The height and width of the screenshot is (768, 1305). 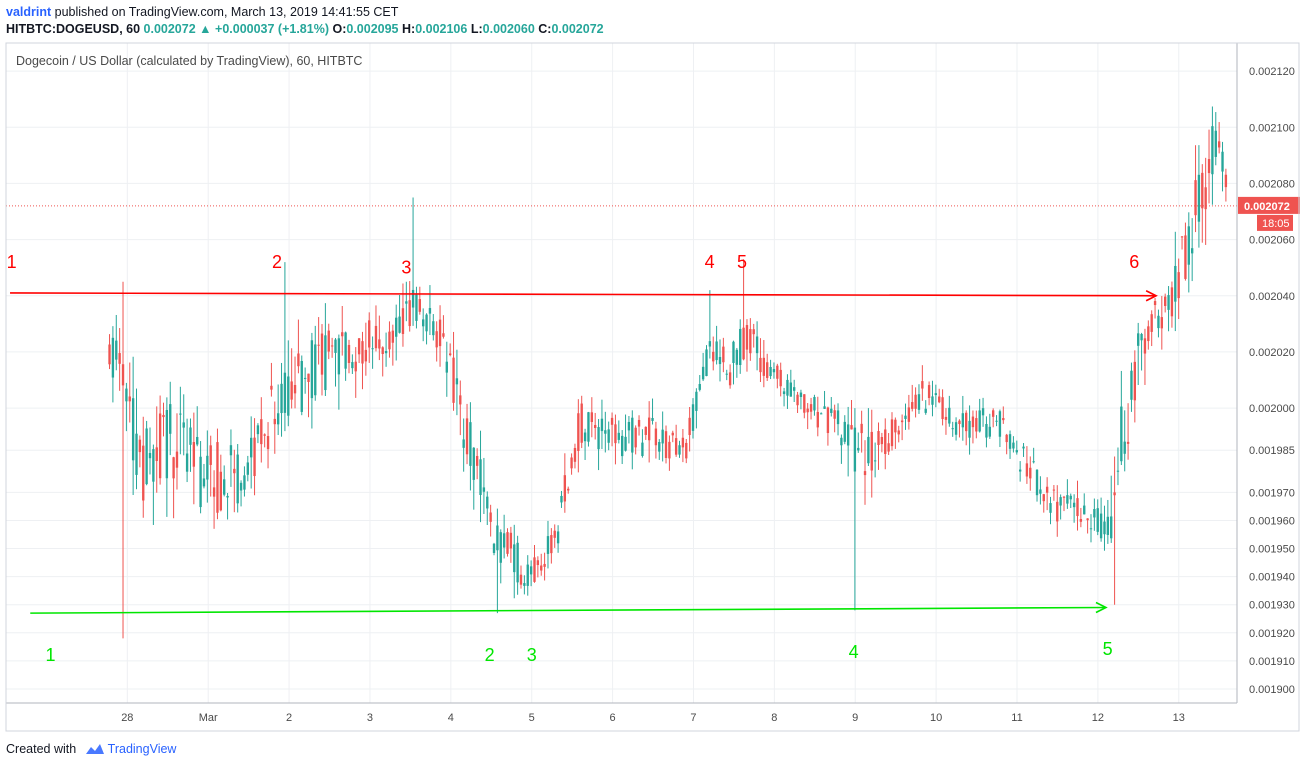 I want to click on x-tick-label: 2, so click(x=289, y=718).